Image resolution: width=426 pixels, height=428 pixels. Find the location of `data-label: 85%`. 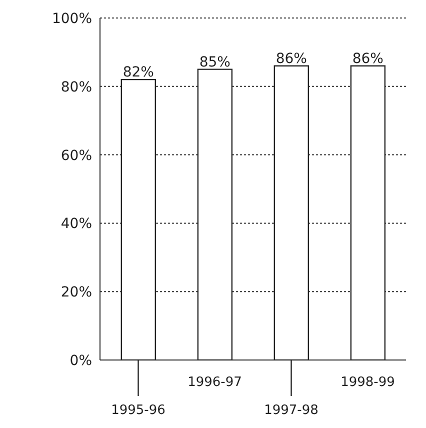

data-label: 85% is located at coordinates (214, 62).